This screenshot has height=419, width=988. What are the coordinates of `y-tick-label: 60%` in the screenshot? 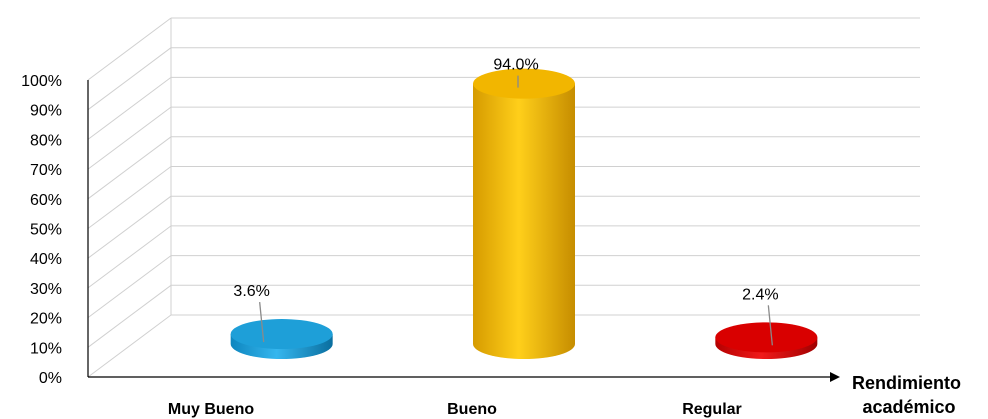 It's located at (46, 200).